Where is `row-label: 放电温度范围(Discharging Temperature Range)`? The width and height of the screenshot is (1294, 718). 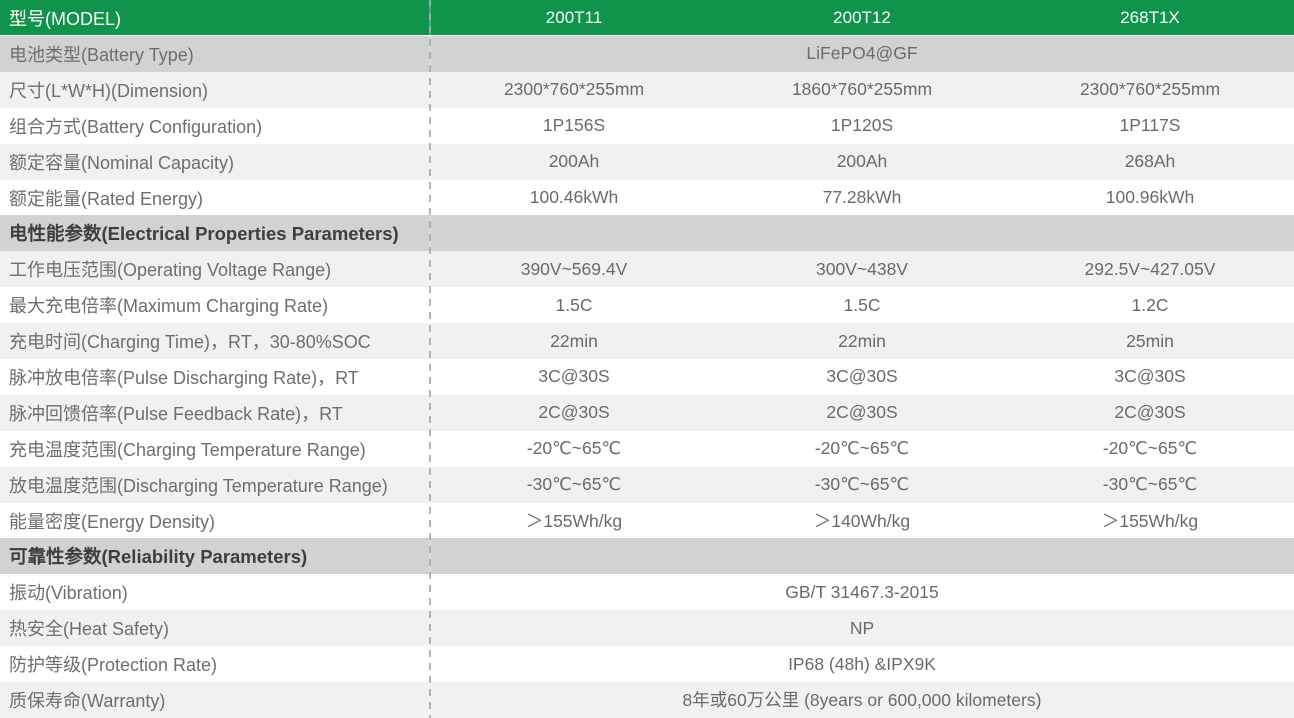
row-label: 放电温度范围(Discharging Temperature Range) is located at coordinates (198, 485).